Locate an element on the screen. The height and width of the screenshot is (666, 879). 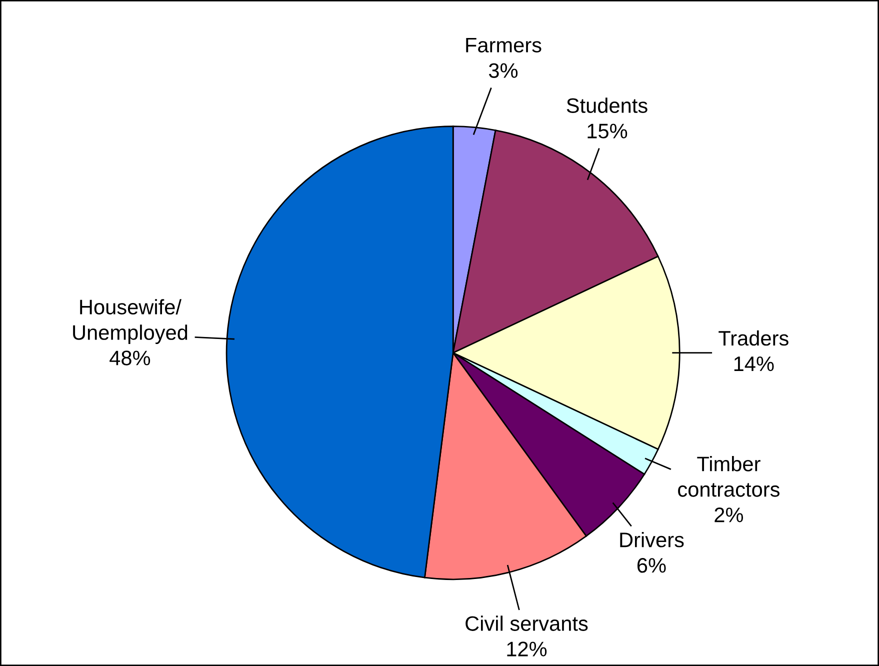
data-label: 48% is located at coordinates (130, 358).